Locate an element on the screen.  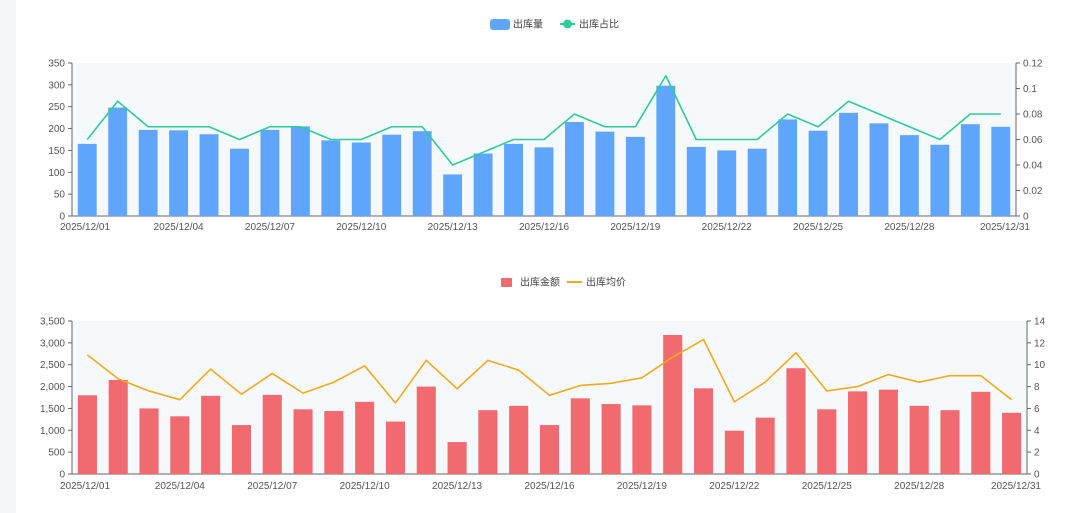
y-left-tick-label: 3,500 is located at coordinates (52, 322).